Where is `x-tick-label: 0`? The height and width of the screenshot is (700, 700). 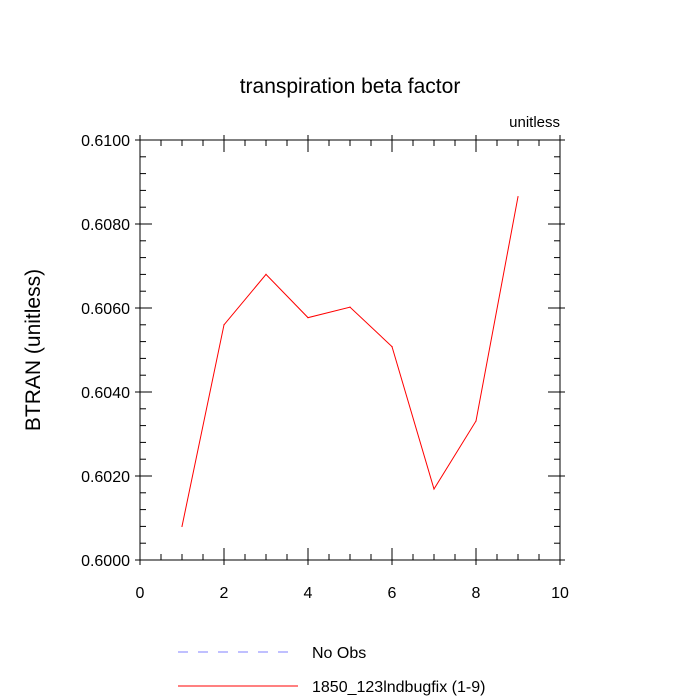
x-tick-label: 0 is located at coordinates (140, 593).